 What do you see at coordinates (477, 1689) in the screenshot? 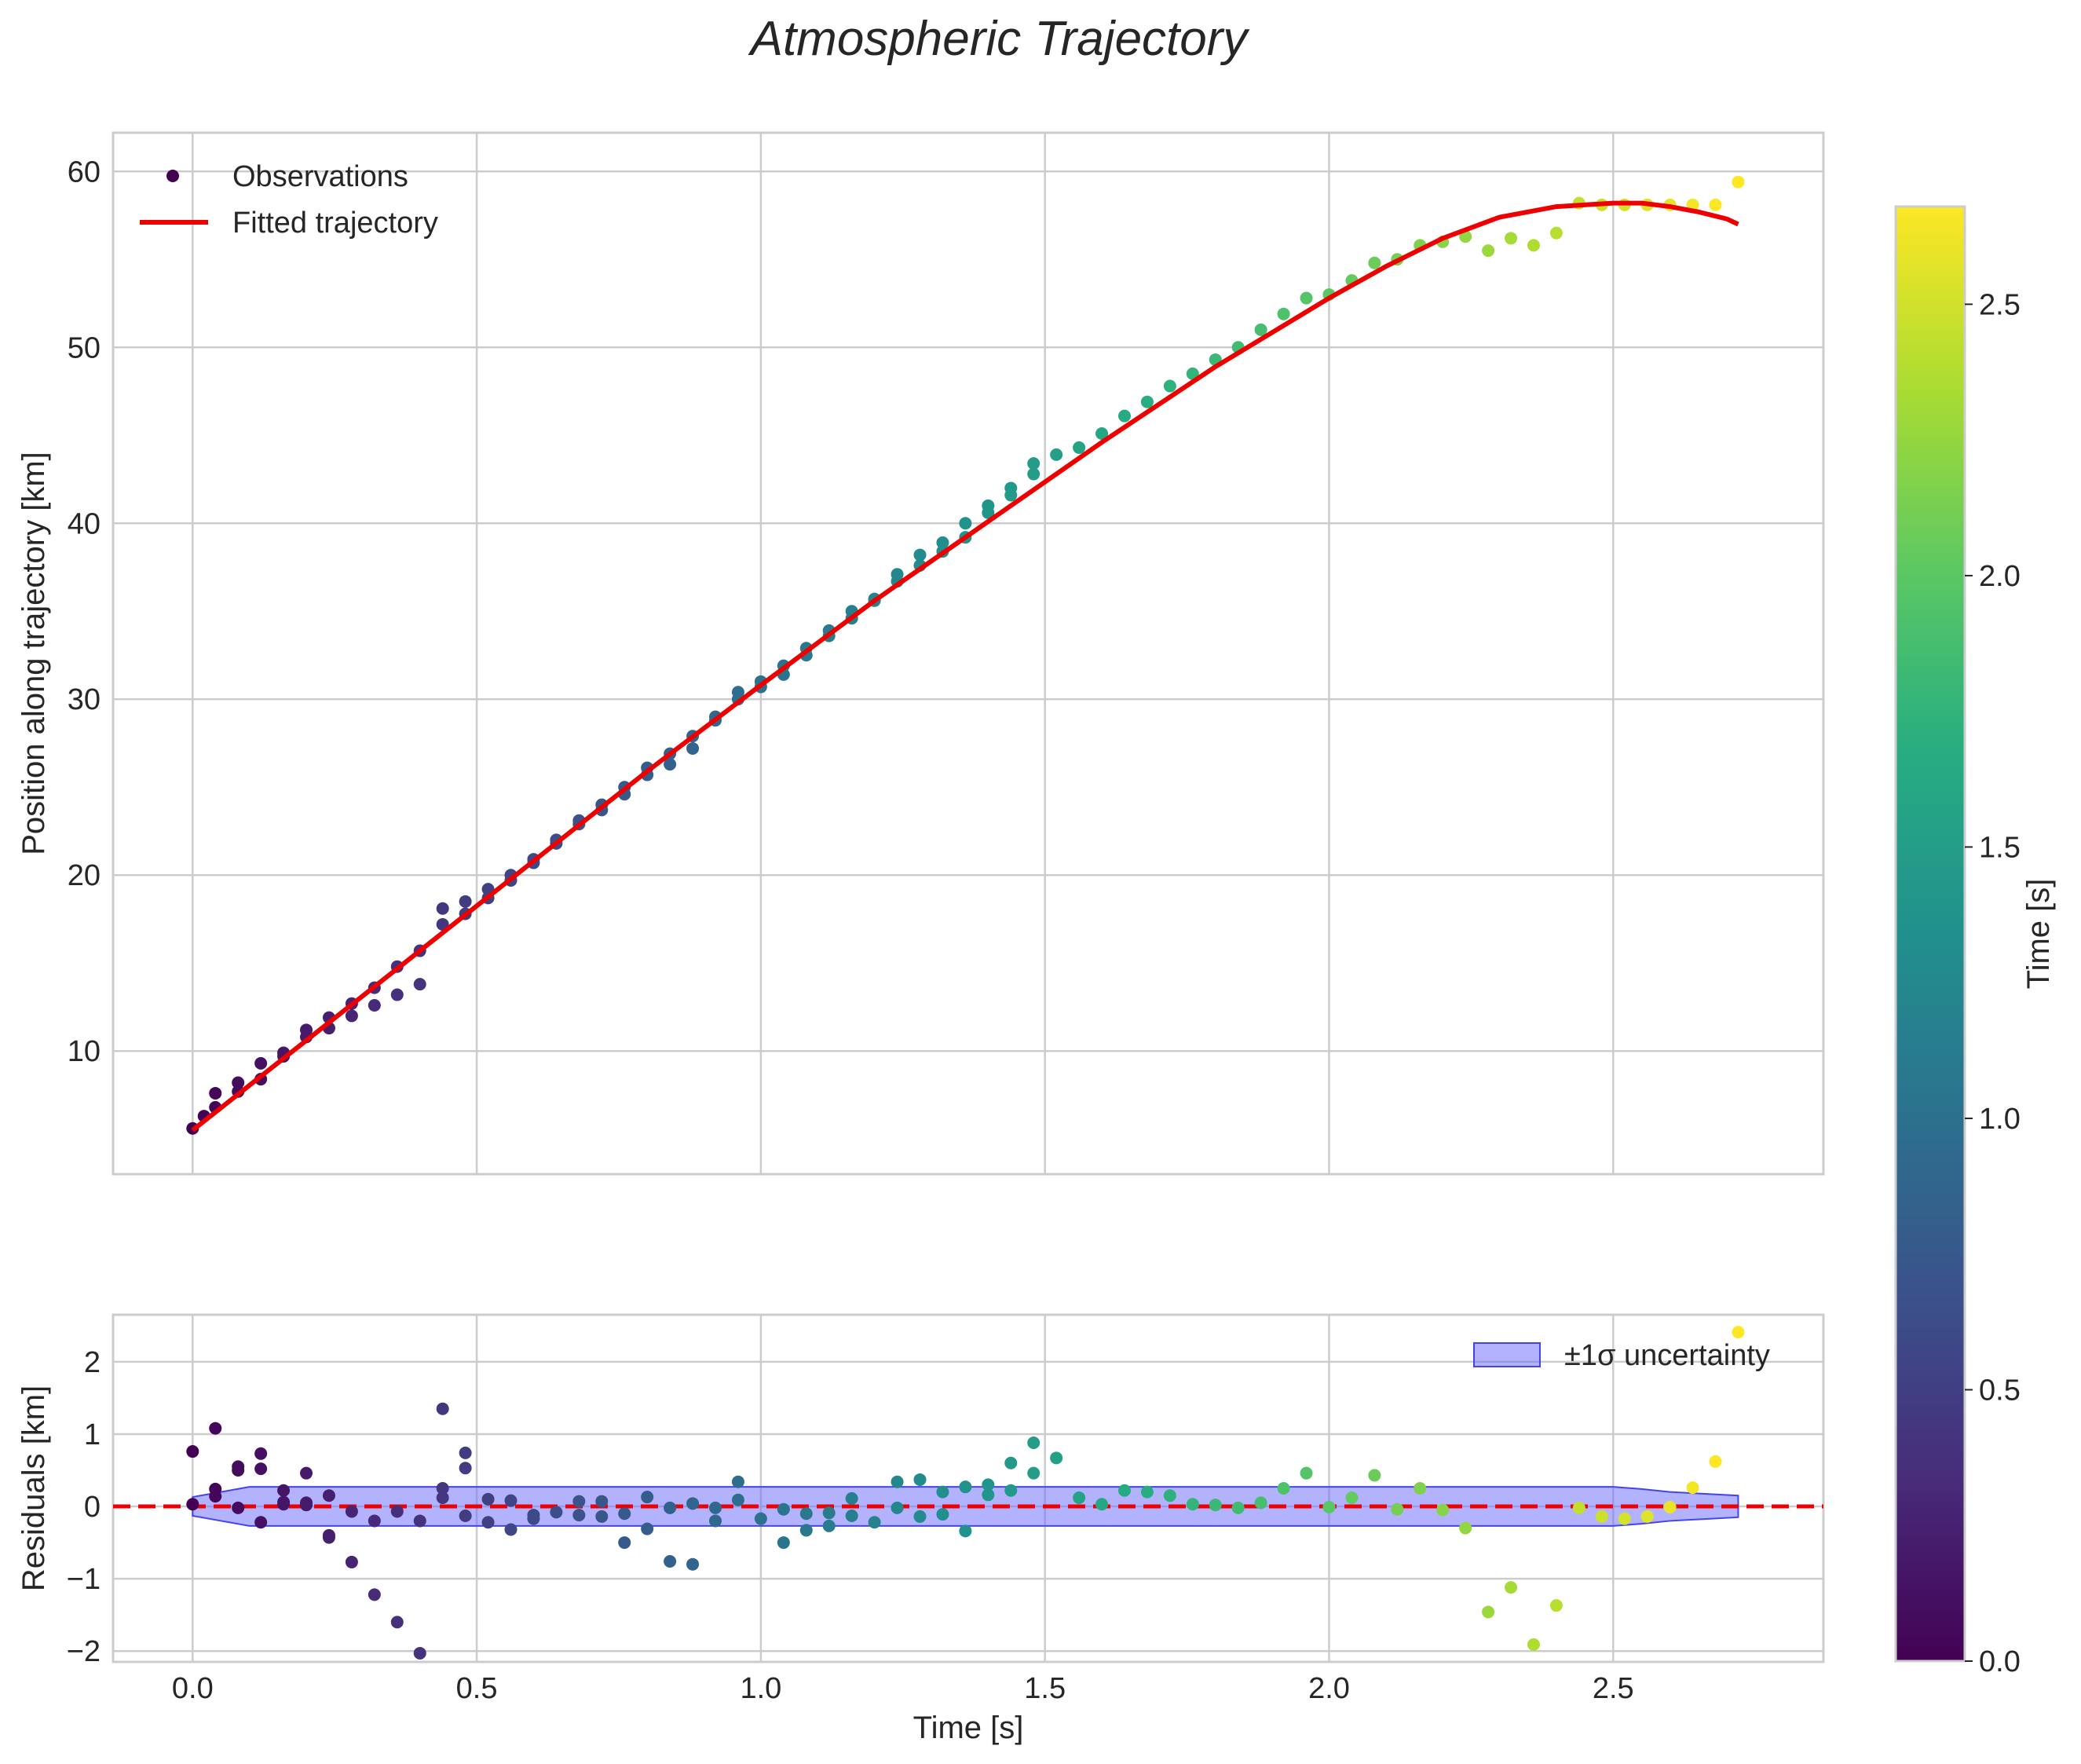
I see `x-tick-label: 0.5` at bounding box center [477, 1689].